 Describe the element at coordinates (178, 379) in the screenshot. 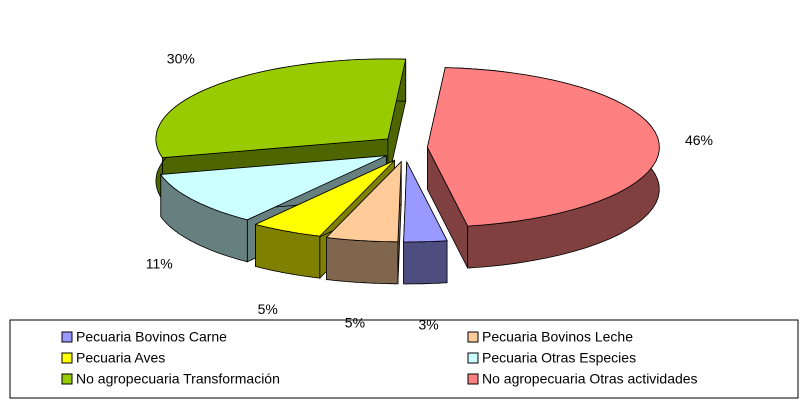

I see `legend-label: No agropecuaria Transformación` at that location.